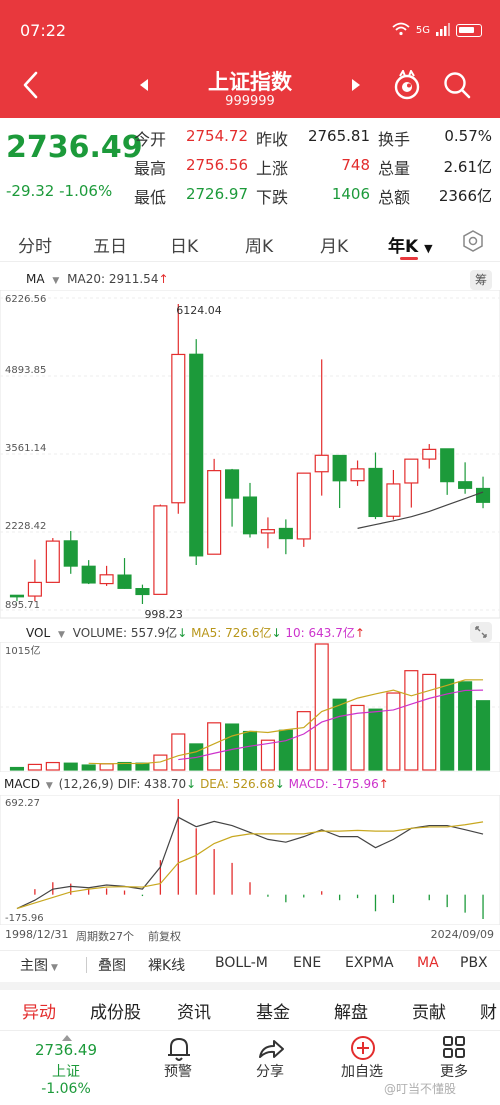 This screenshot has height=1105, width=500. Describe the element at coordinates (97, 279) in the screenshot. I see `main-legend: MA ▼ MA20: 2911.54↑` at that location.